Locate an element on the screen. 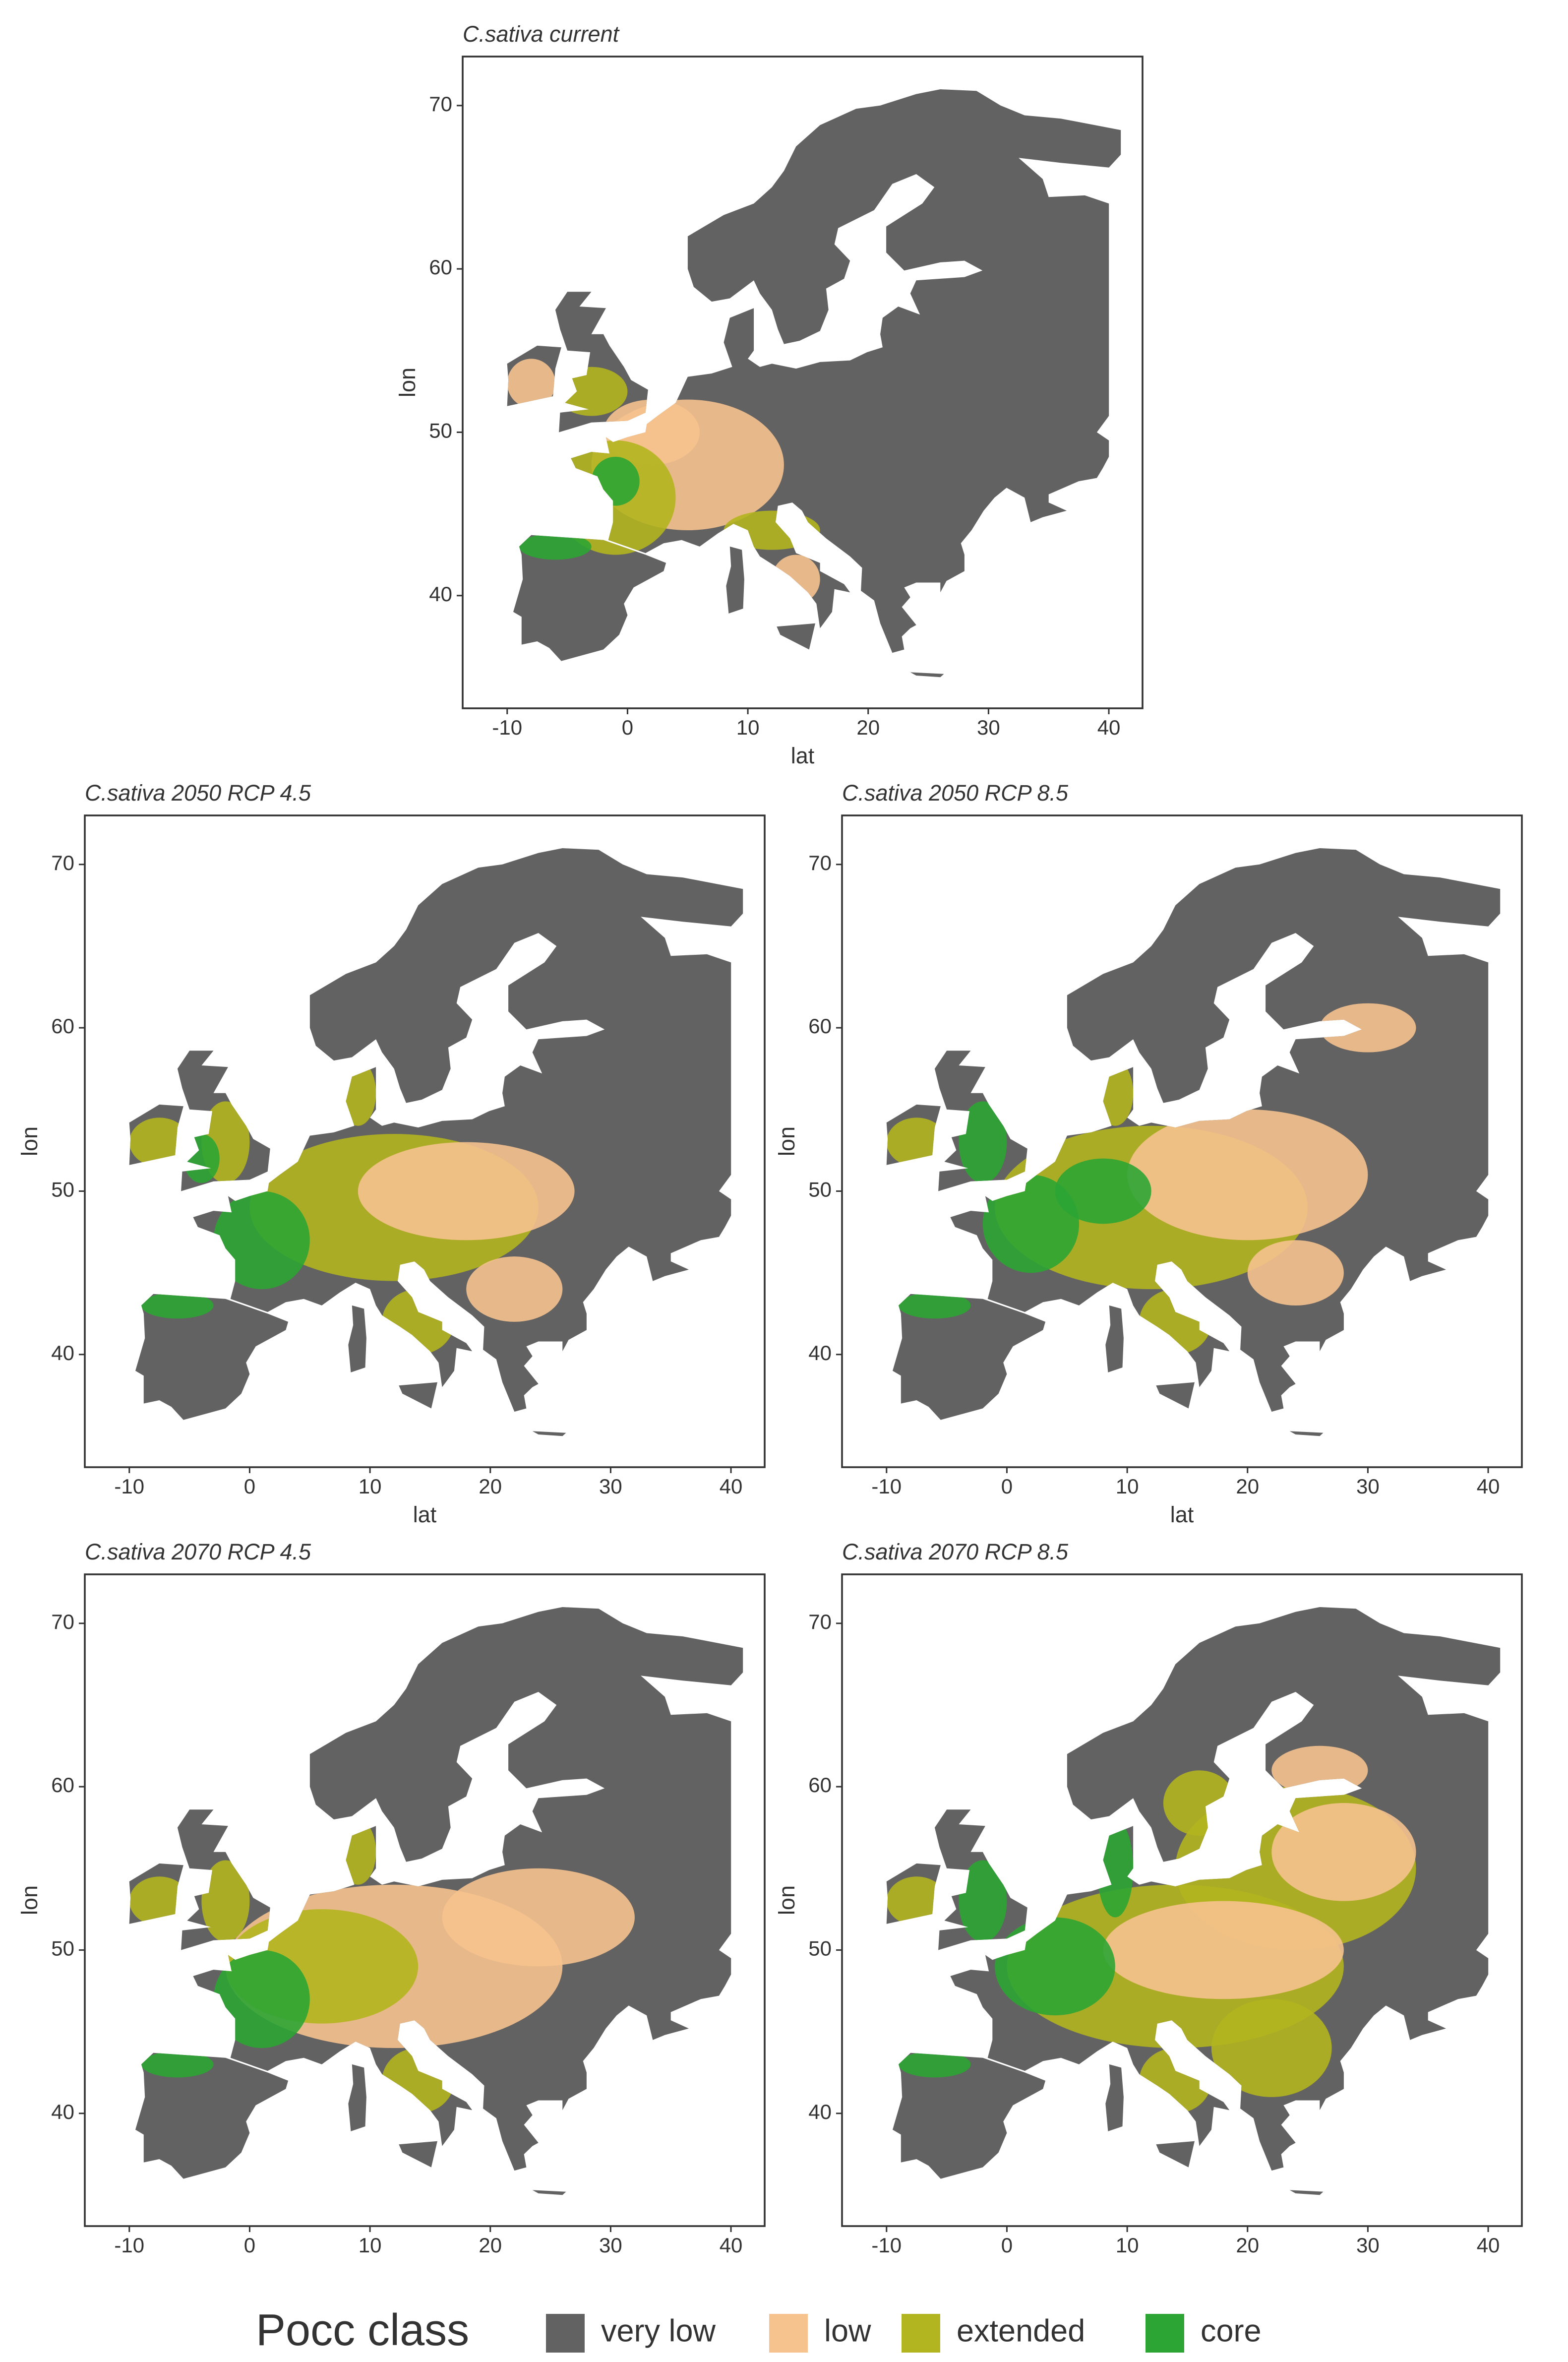  panel-title: C.sativa 2070 RCP 4.5 is located at coordinates (198, 1552).